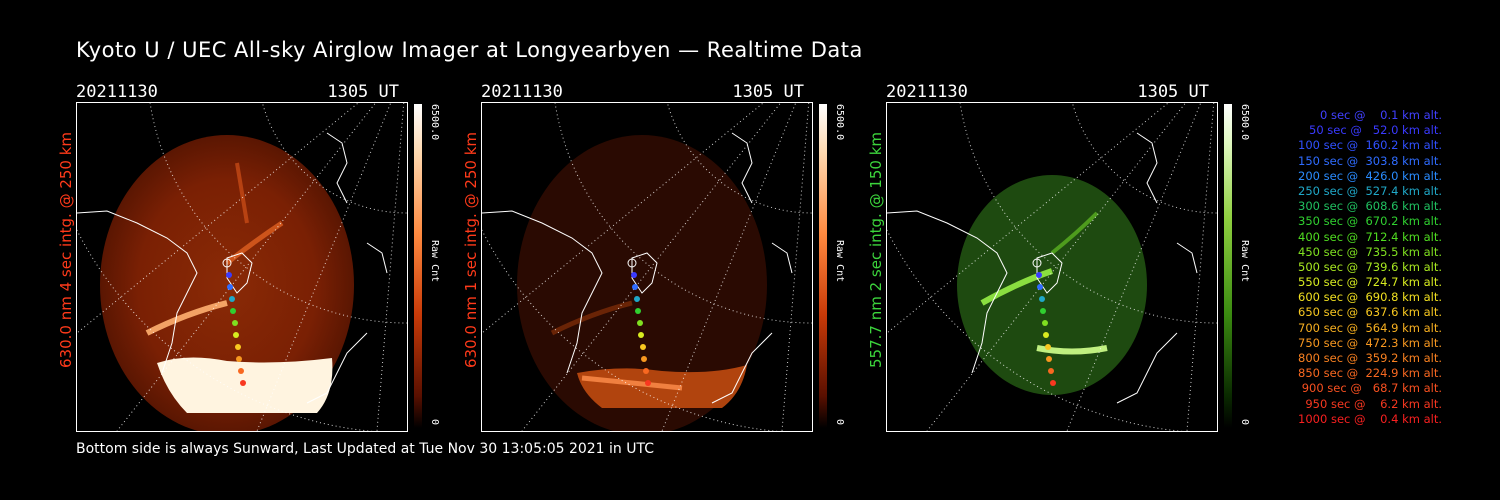 The width and height of the screenshot is (1500, 500). I want to click on legend-row: 600 sec @ 690.8 km alt., so click(1370, 297).